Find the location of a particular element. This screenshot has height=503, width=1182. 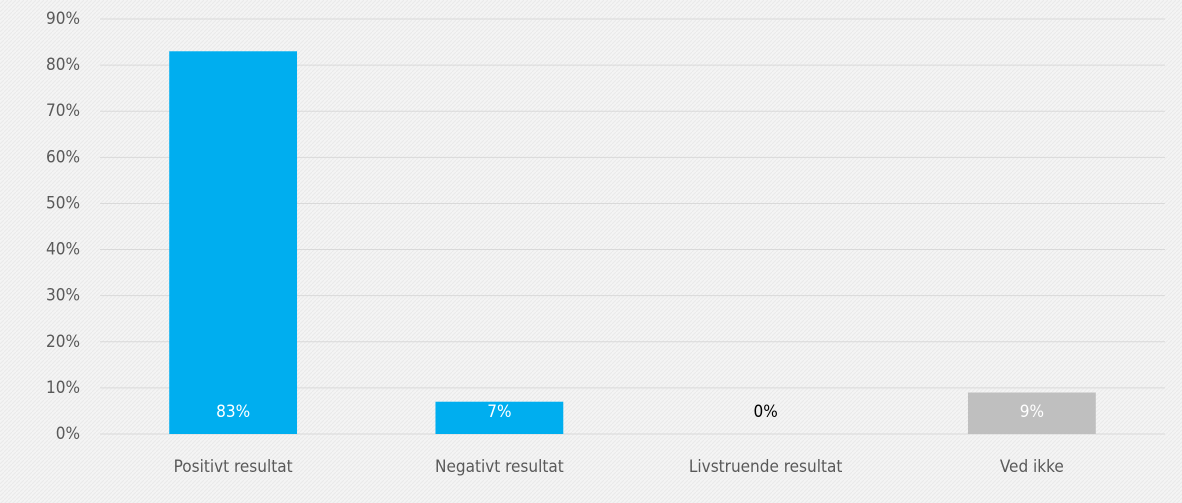

x-tick-label: Livstruende resultat is located at coordinates (765, 467).